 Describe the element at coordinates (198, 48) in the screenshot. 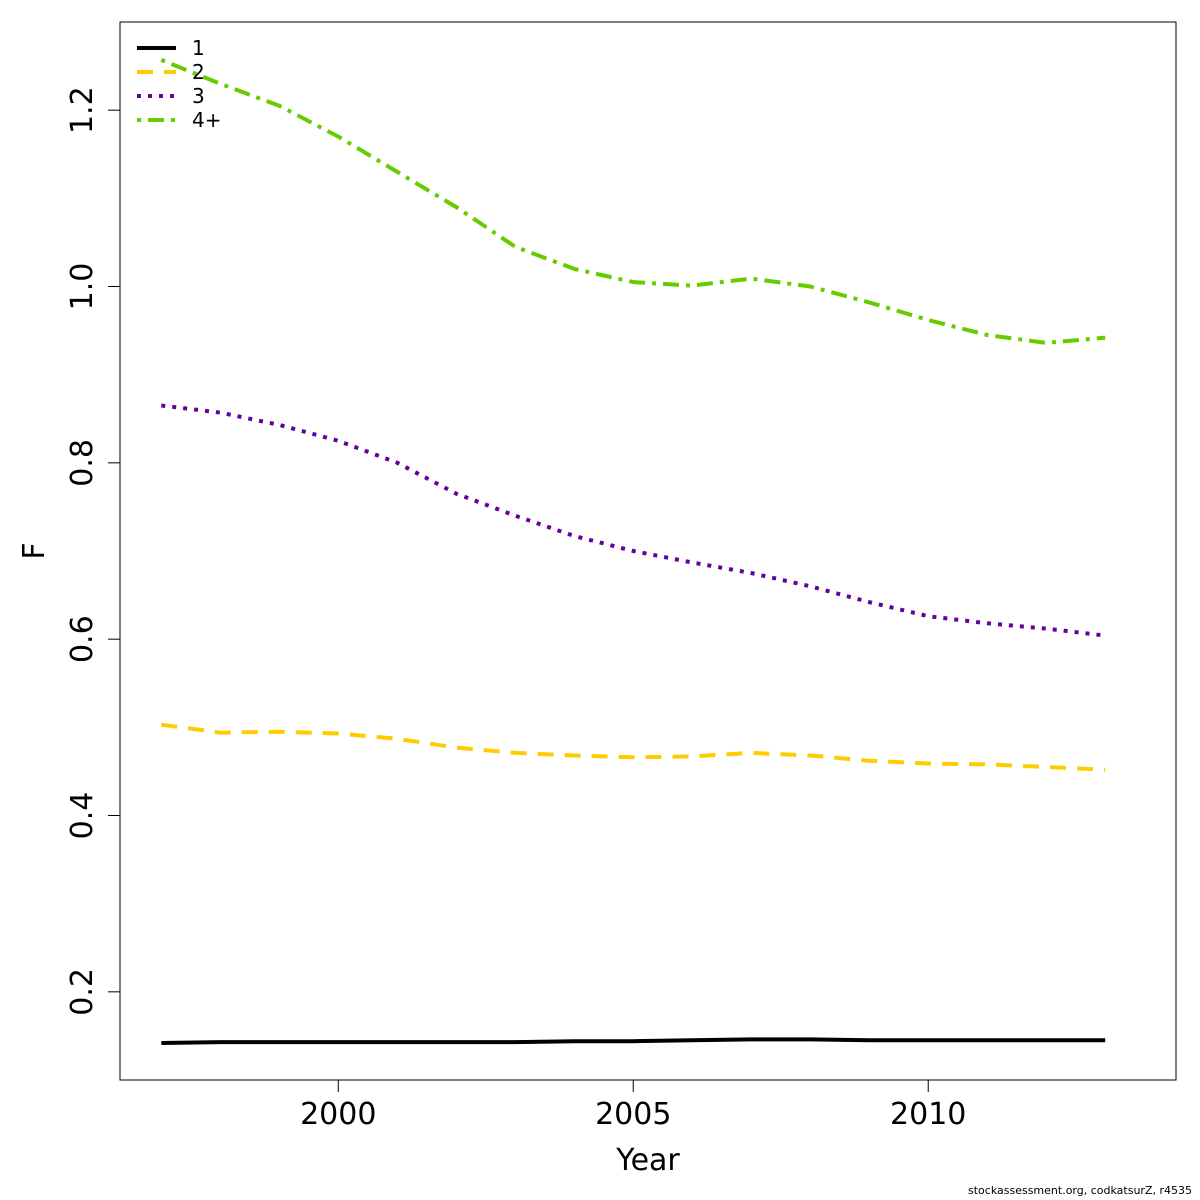

I see `legend-label: 1` at that location.